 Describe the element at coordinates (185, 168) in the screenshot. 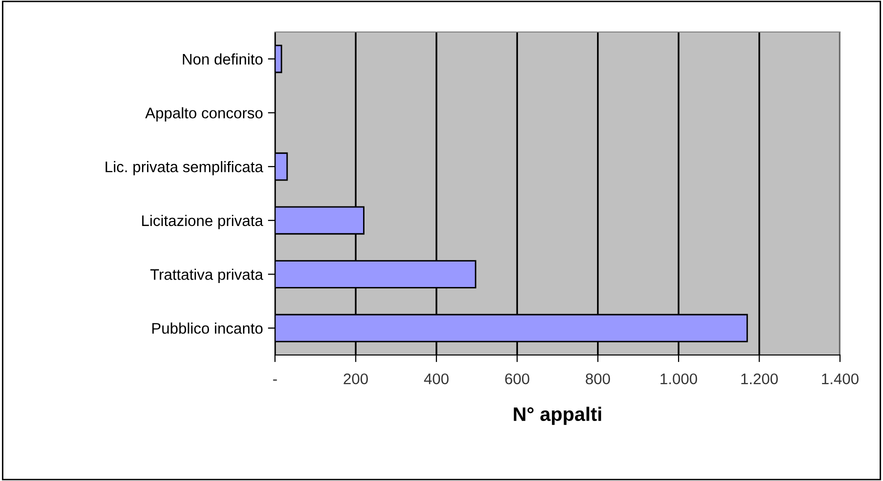

I see `y-tick-label: Lic. privata semplificata` at that location.